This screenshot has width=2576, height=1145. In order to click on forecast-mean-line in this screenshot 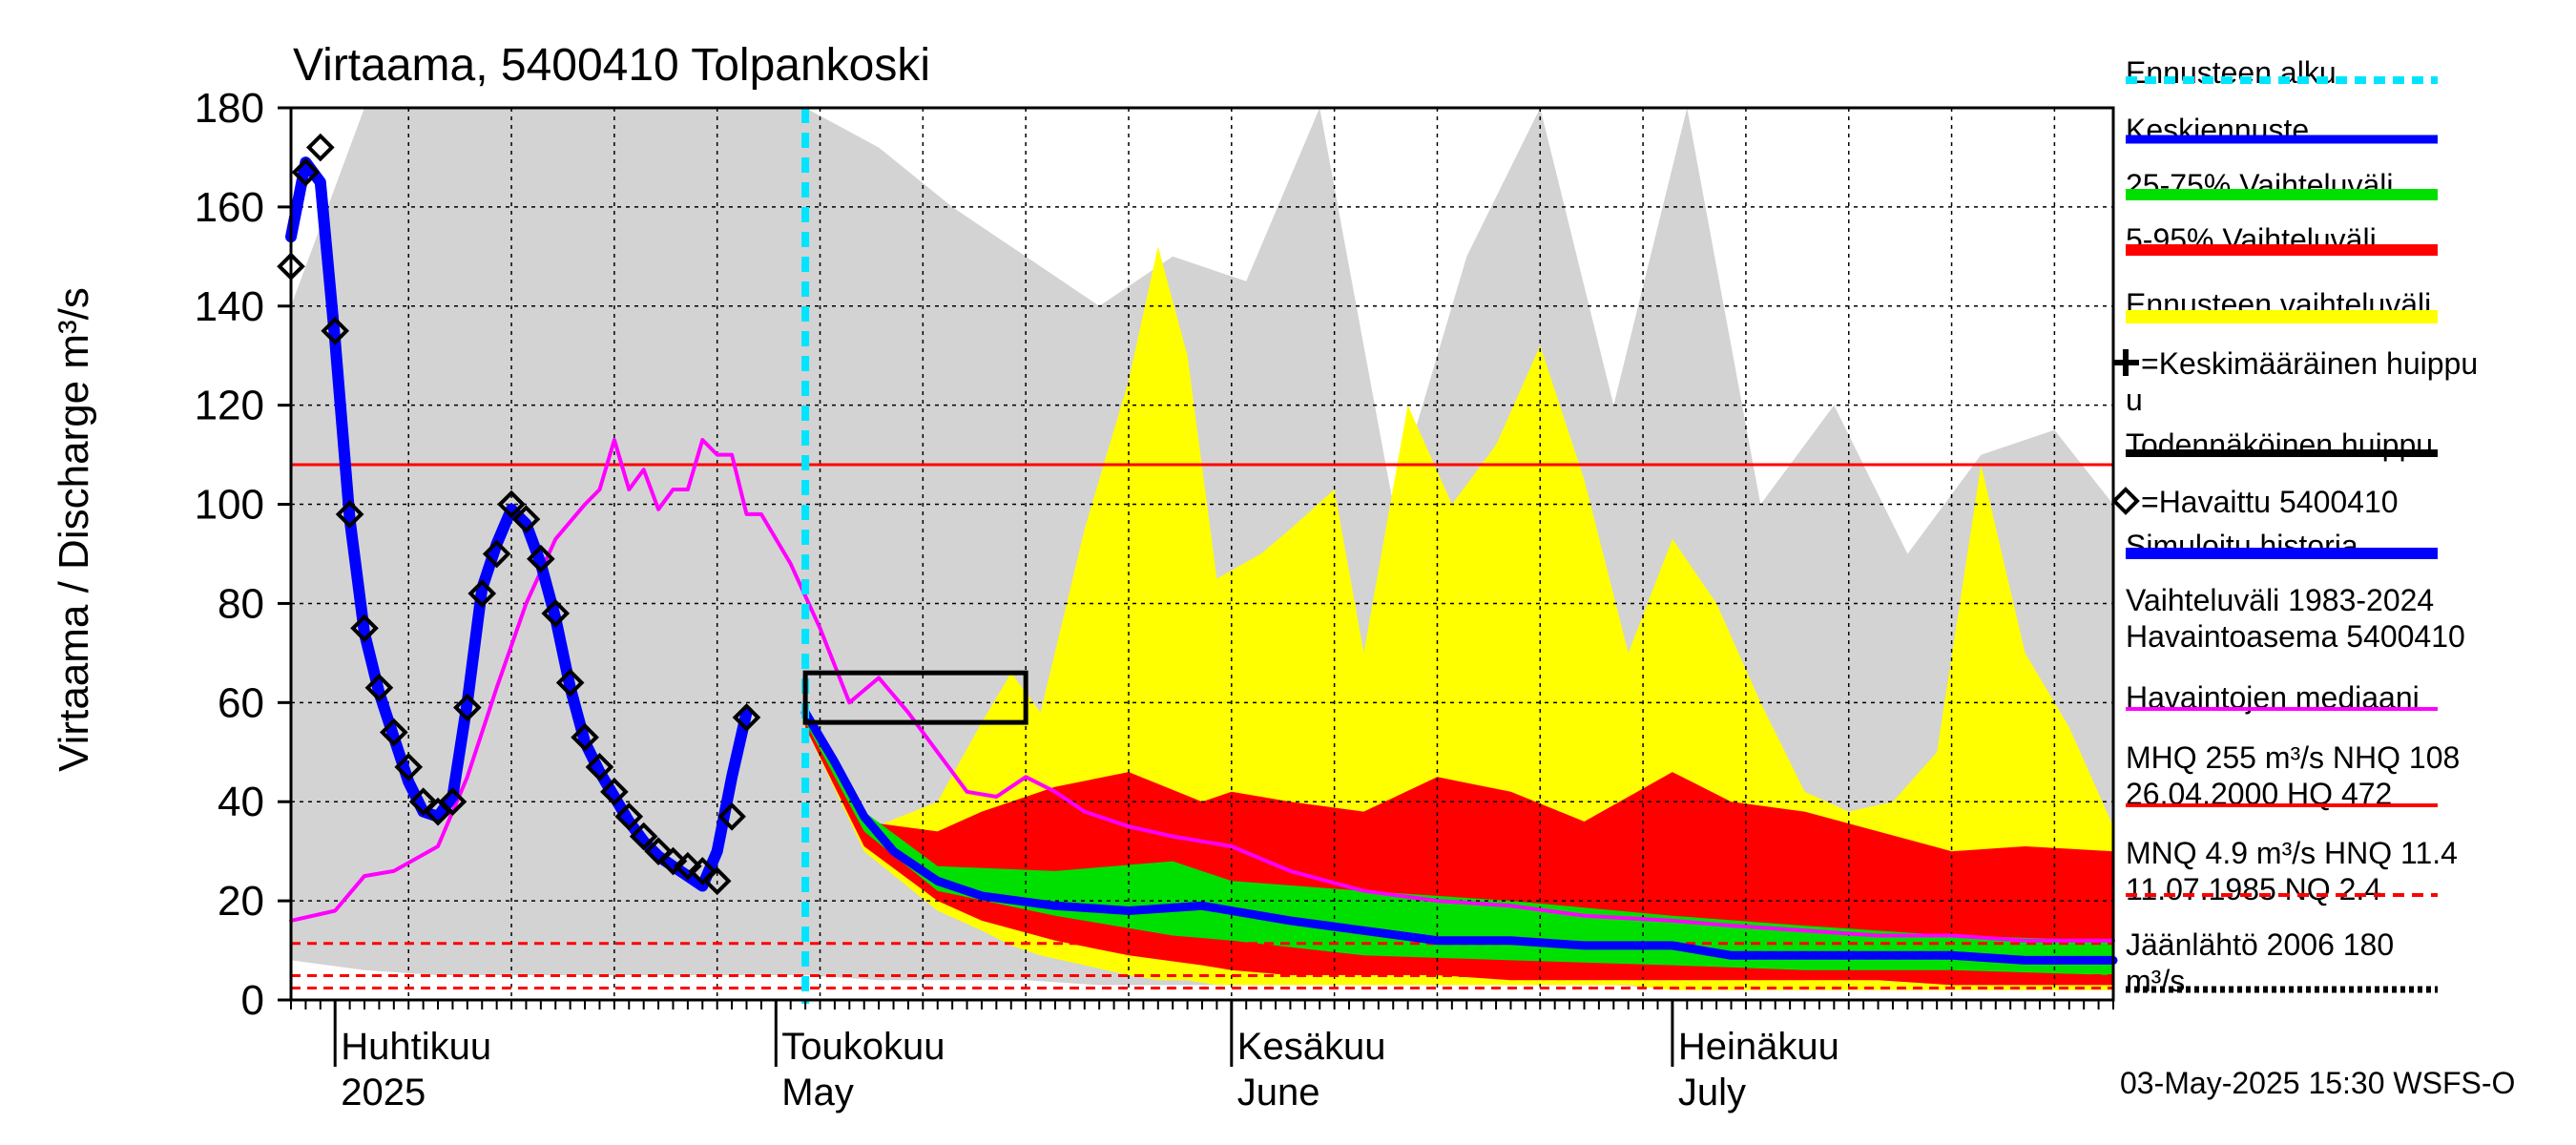, I will do `click(1459, 836)`.